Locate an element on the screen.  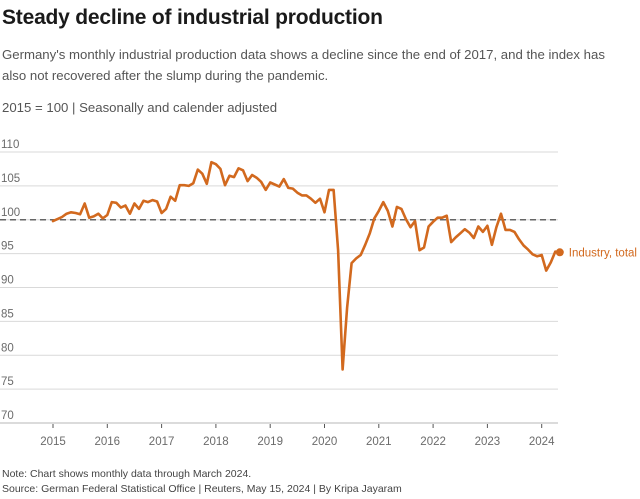
x-tick-label: 2022 is located at coordinates (433, 442).